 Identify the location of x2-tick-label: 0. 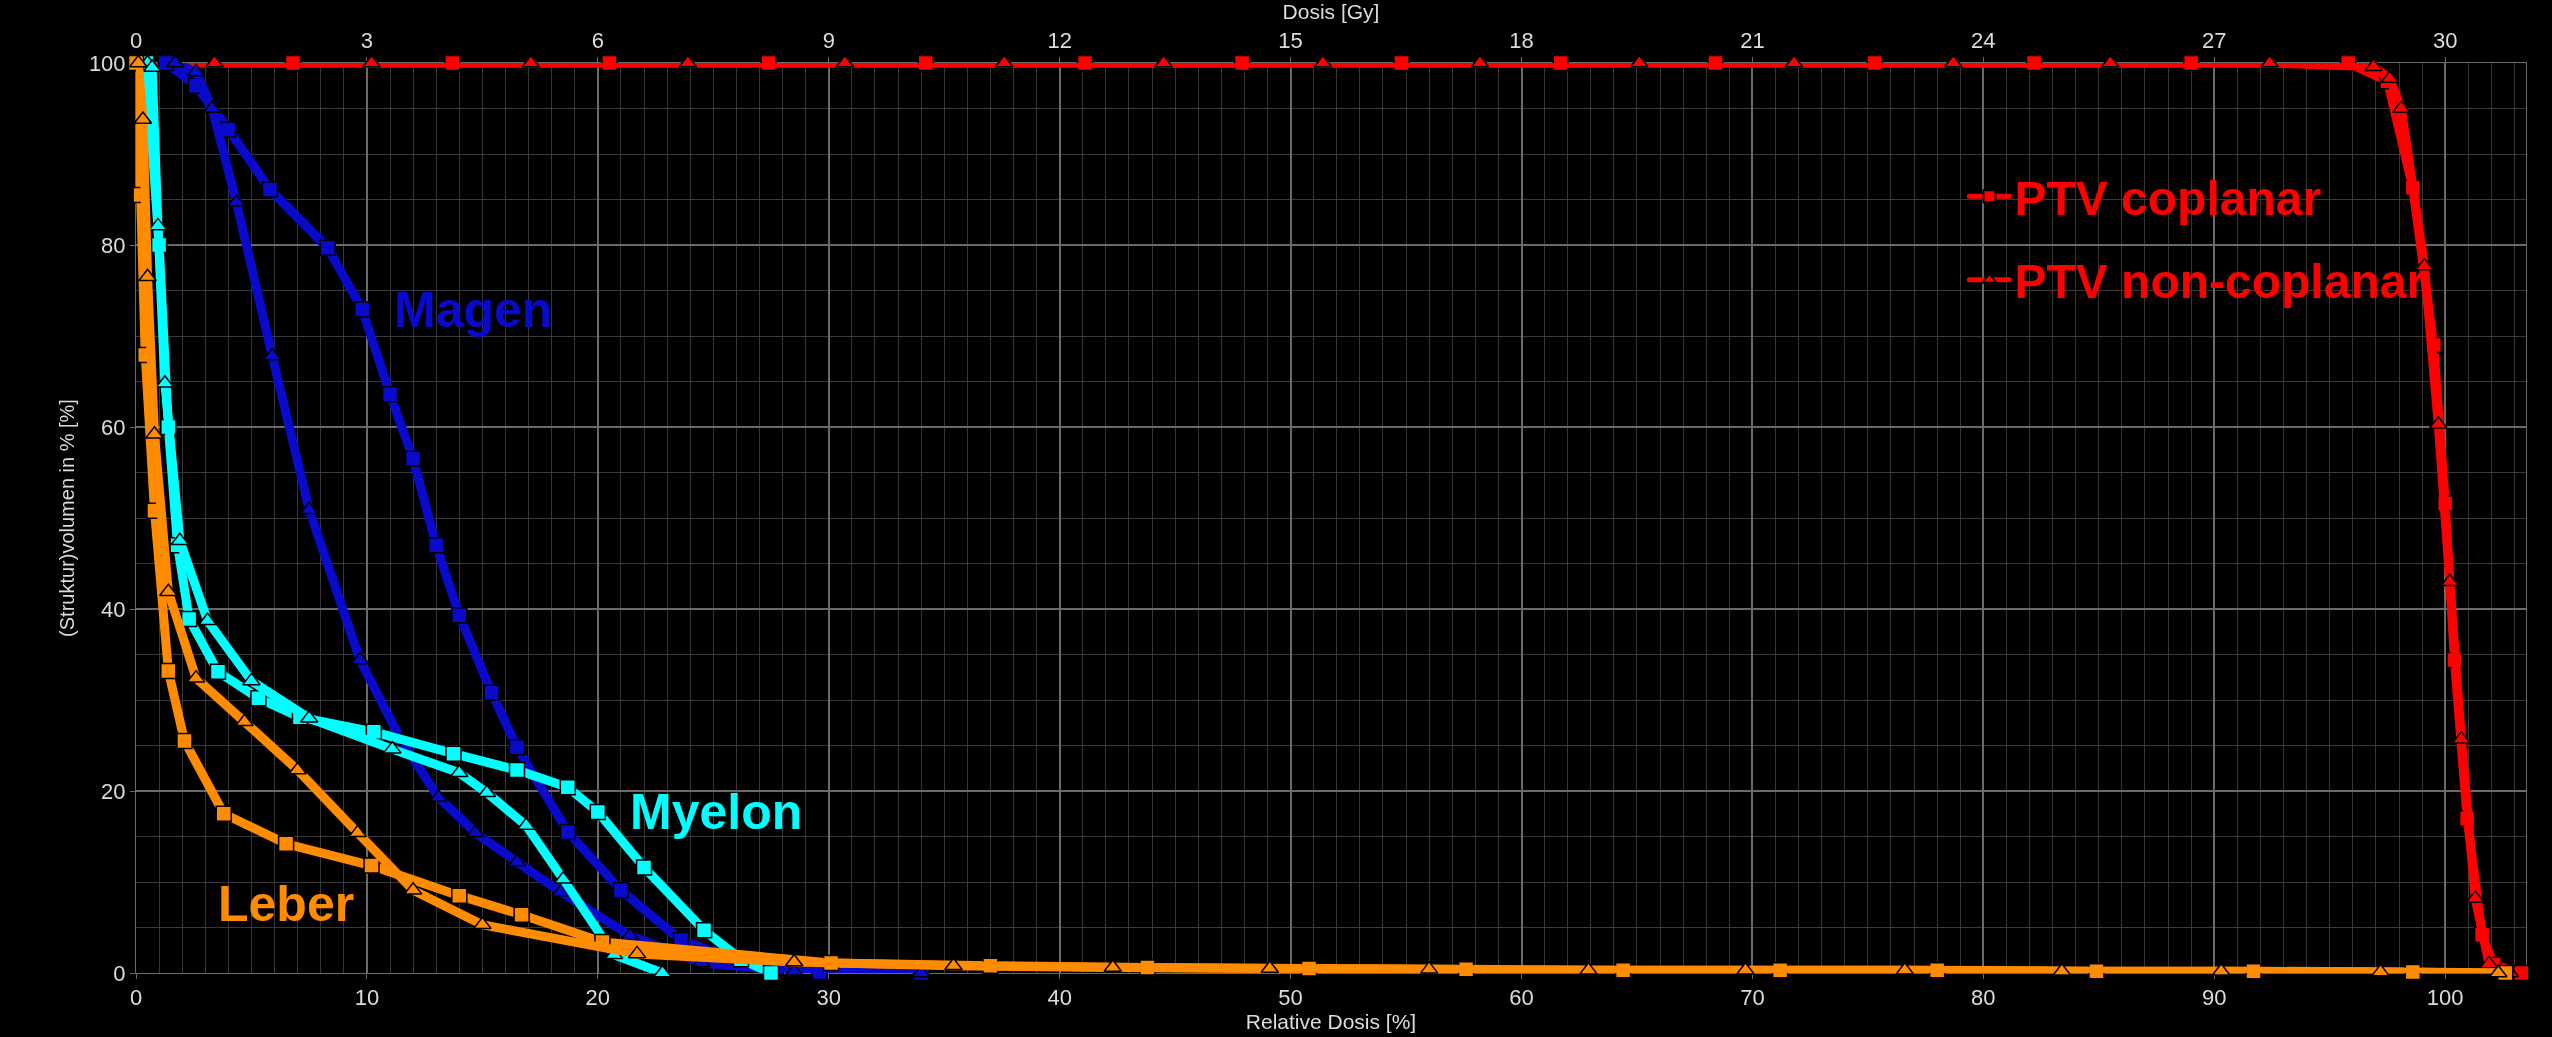
(136, 41).